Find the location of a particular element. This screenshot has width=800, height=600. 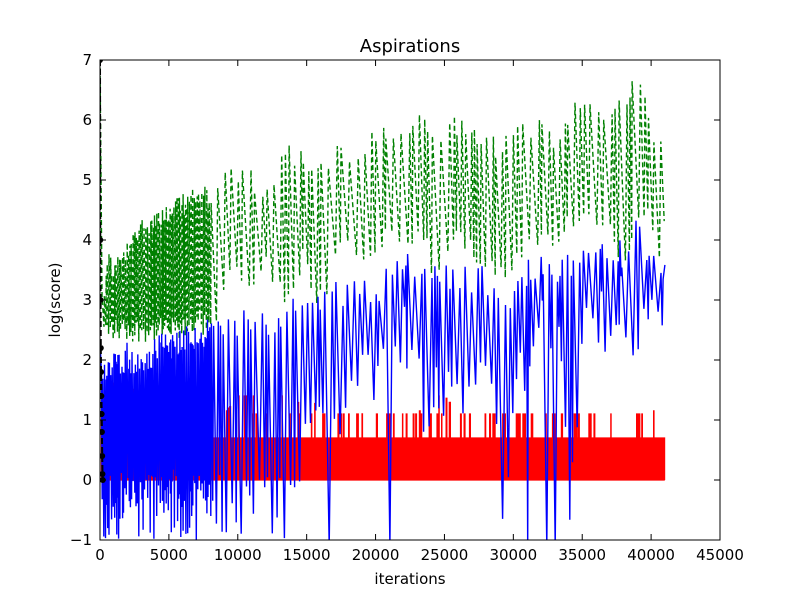

x-axis-label: iterations is located at coordinates (409, 579).